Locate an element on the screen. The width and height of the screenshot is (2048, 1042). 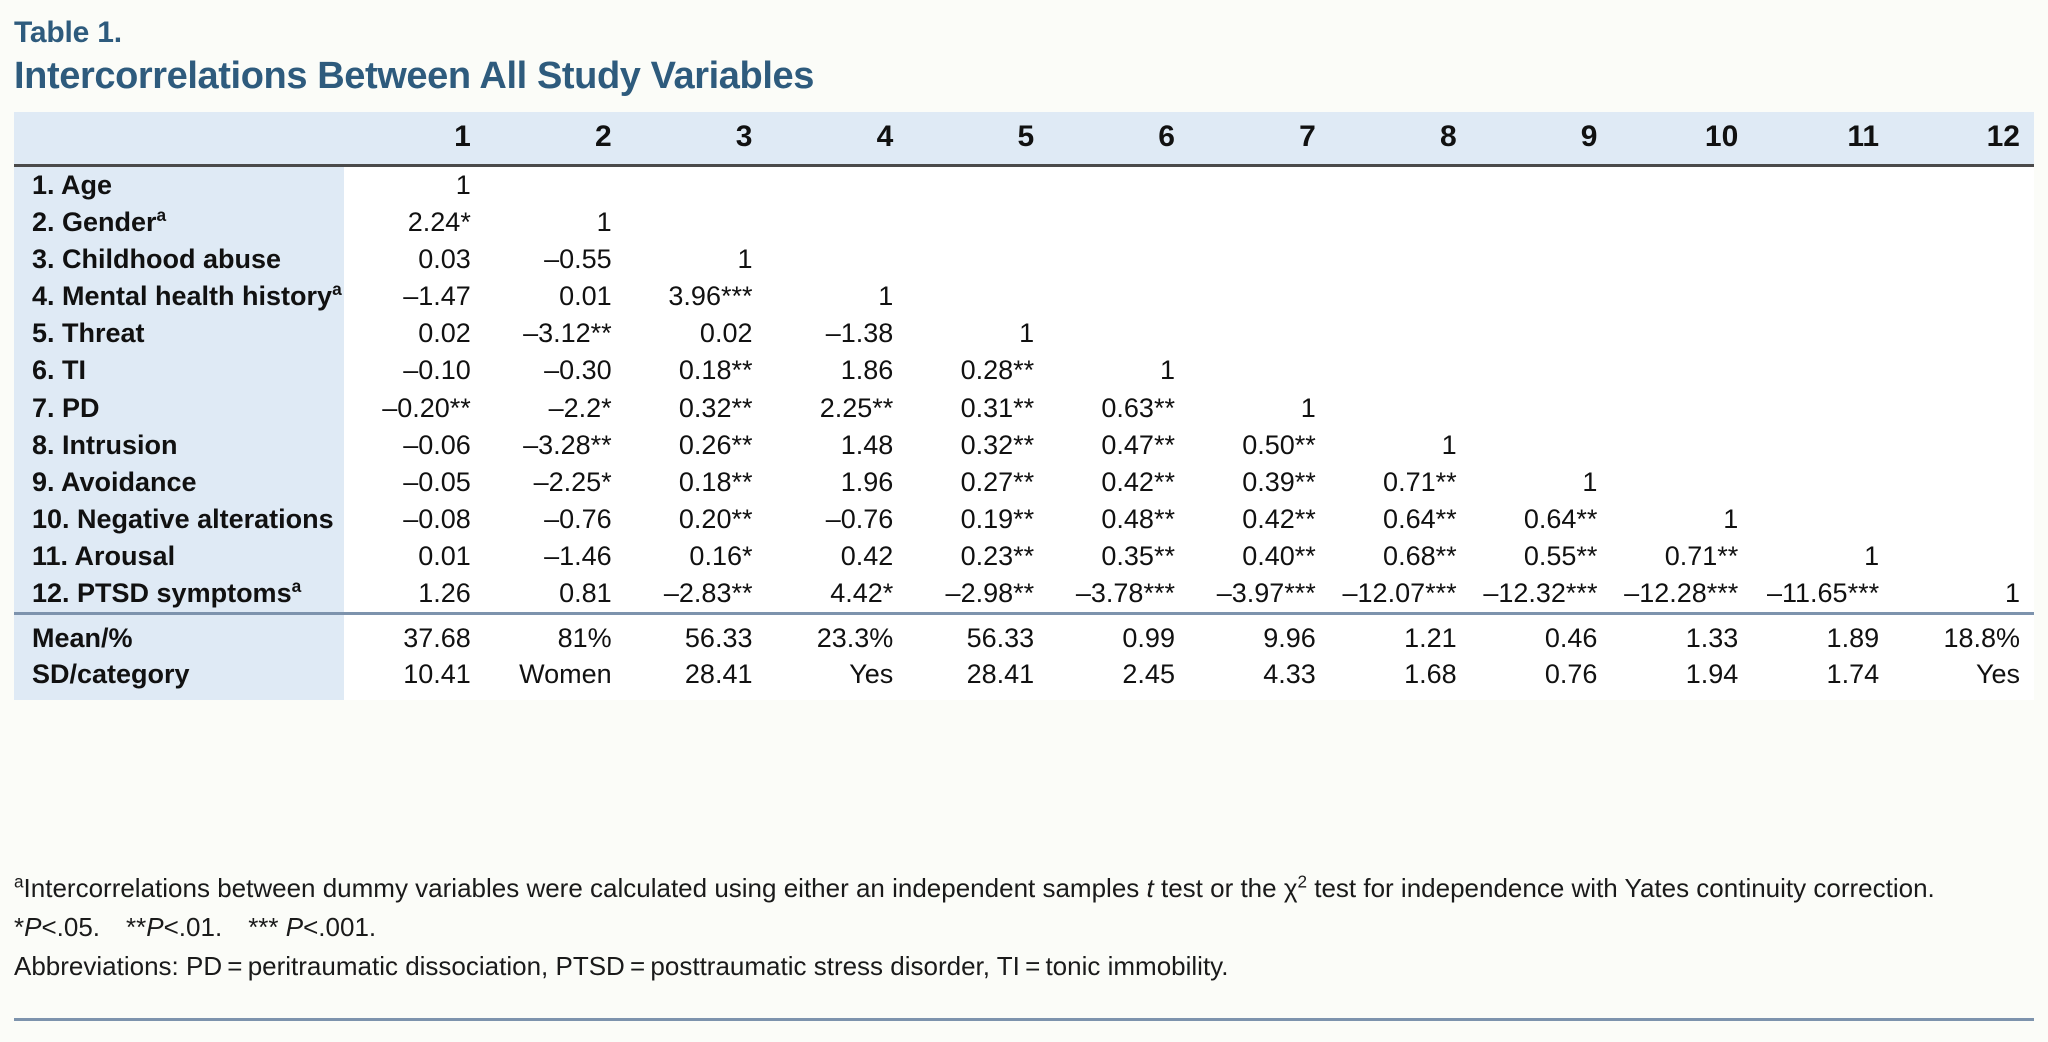
summary-cell-c2: 81% Women is located at coordinates (555, 656).